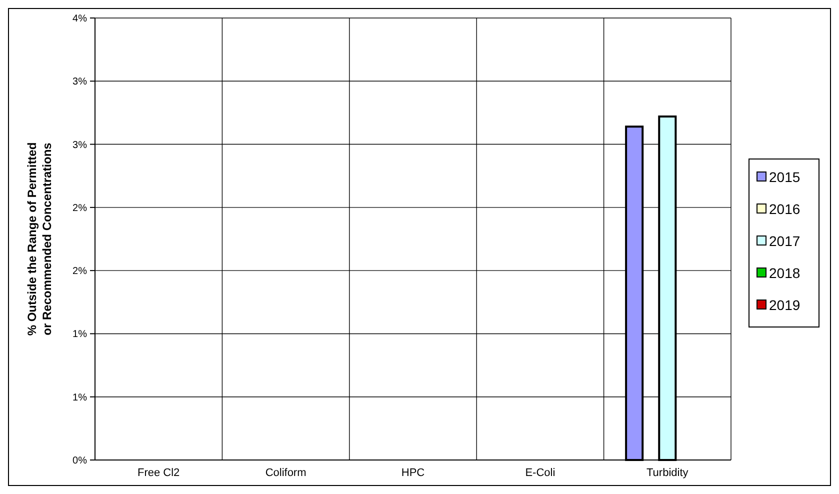 This screenshot has width=839, height=494. Describe the element at coordinates (784, 272) in the screenshot. I see `legend-label: 2018` at that location.